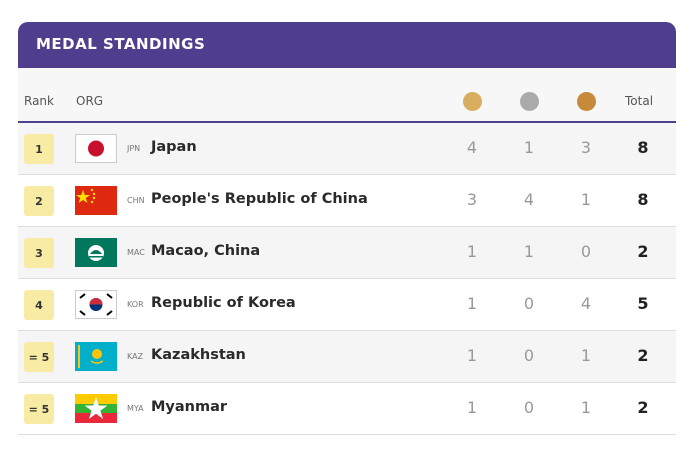  I want to click on country-name: People's Republic of China, so click(259, 199).